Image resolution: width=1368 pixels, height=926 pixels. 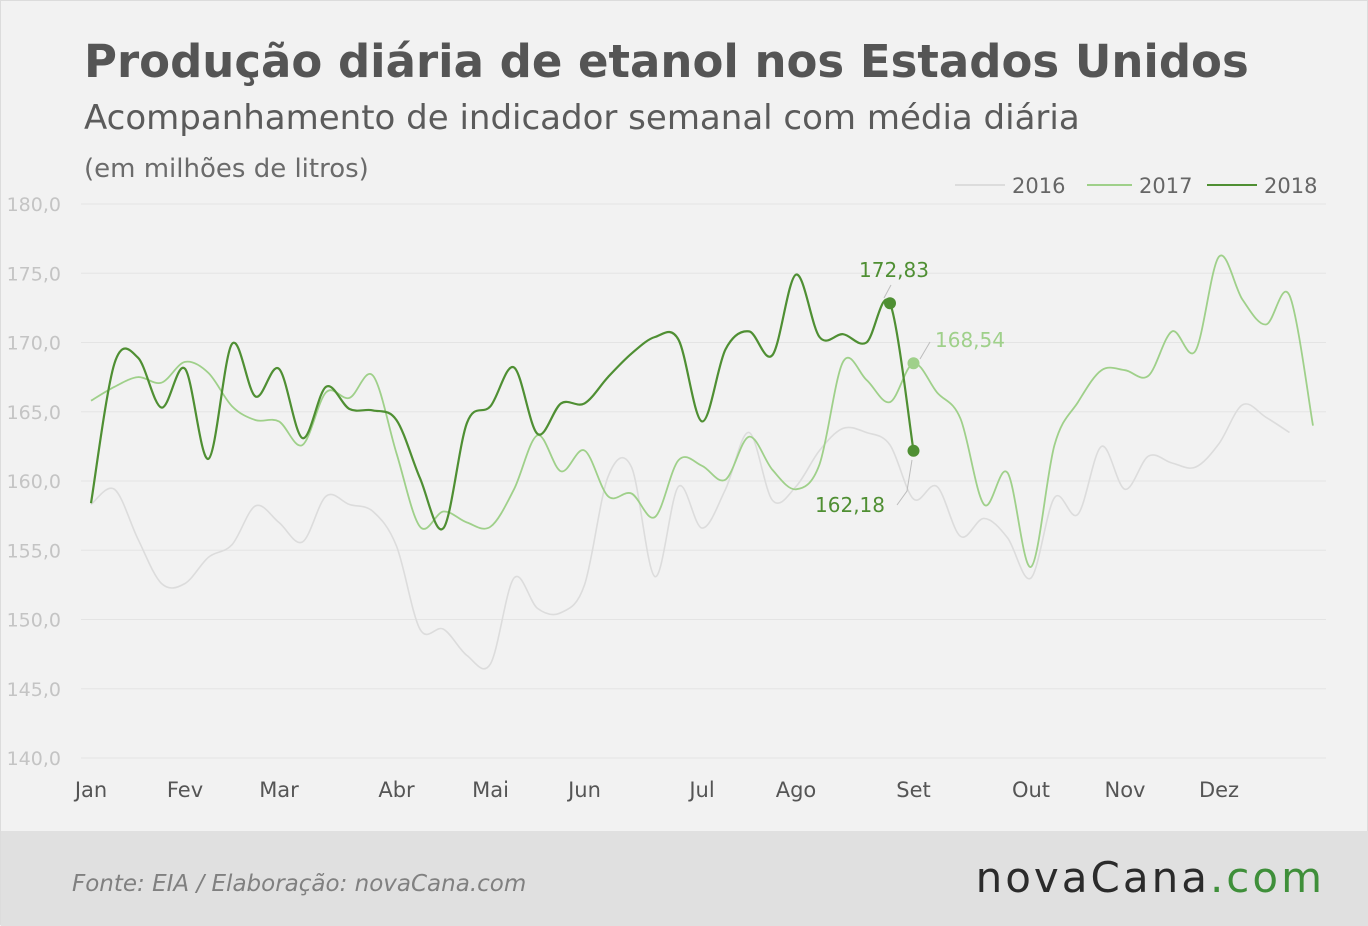 I want to click on x-tick-label: Mai, so click(x=490, y=790).